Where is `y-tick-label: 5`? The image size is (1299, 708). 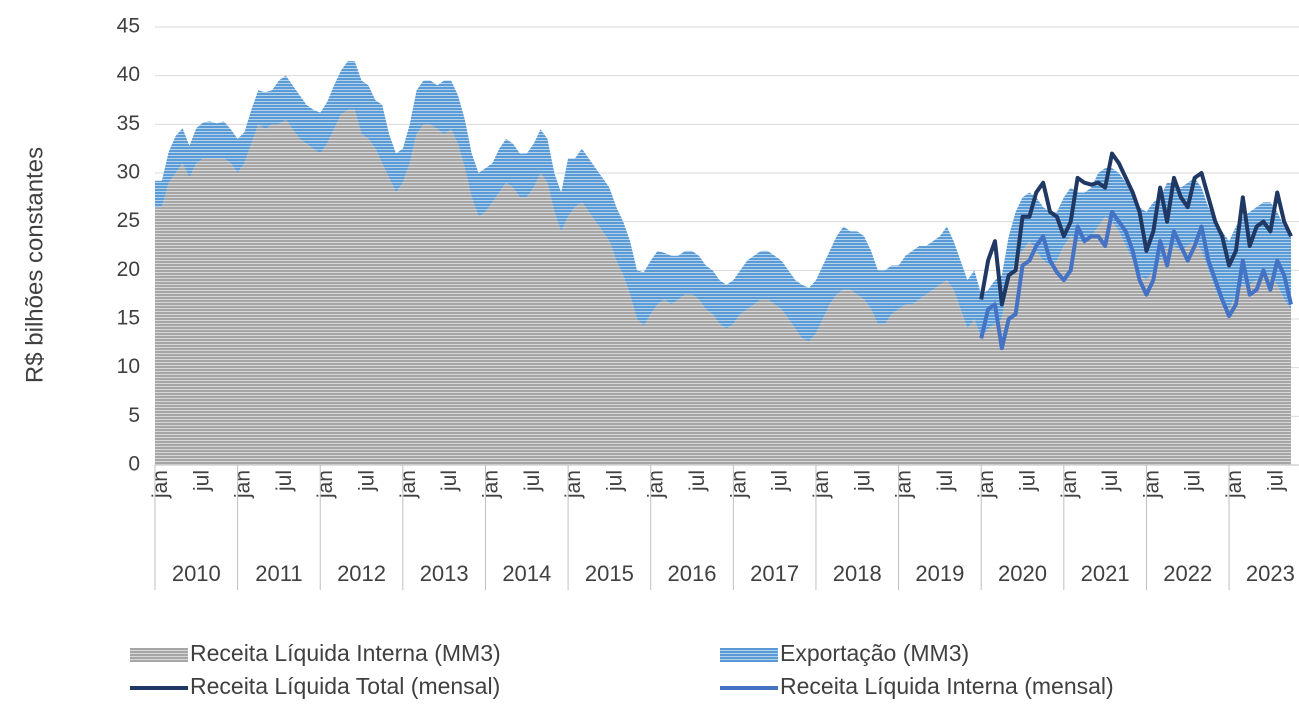
y-tick-label: 5 is located at coordinates (134, 415).